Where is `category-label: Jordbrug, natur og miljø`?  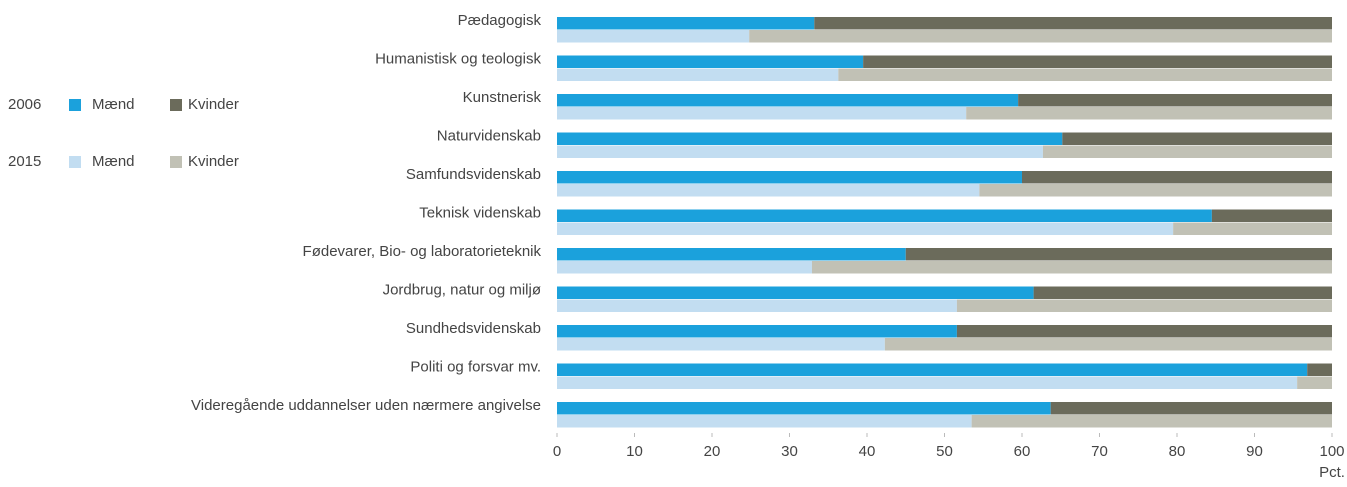
category-label: Jordbrug, natur og miljø is located at coordinates (462, 289).